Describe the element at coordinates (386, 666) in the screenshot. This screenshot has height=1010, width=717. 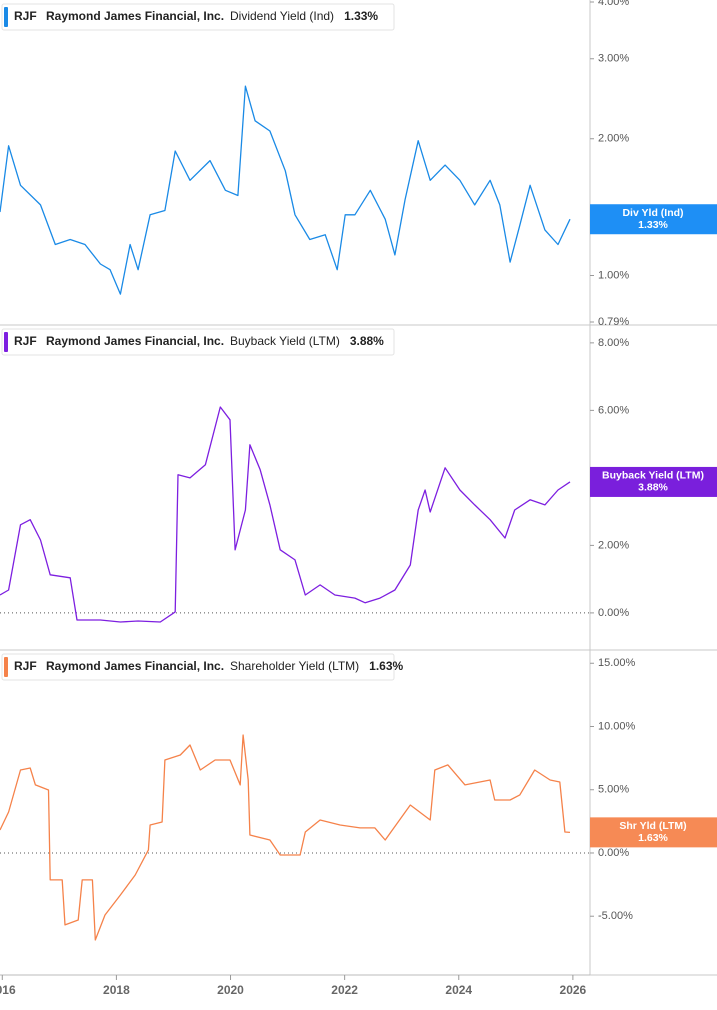
I see `metric-value: 1.63%` at that location.